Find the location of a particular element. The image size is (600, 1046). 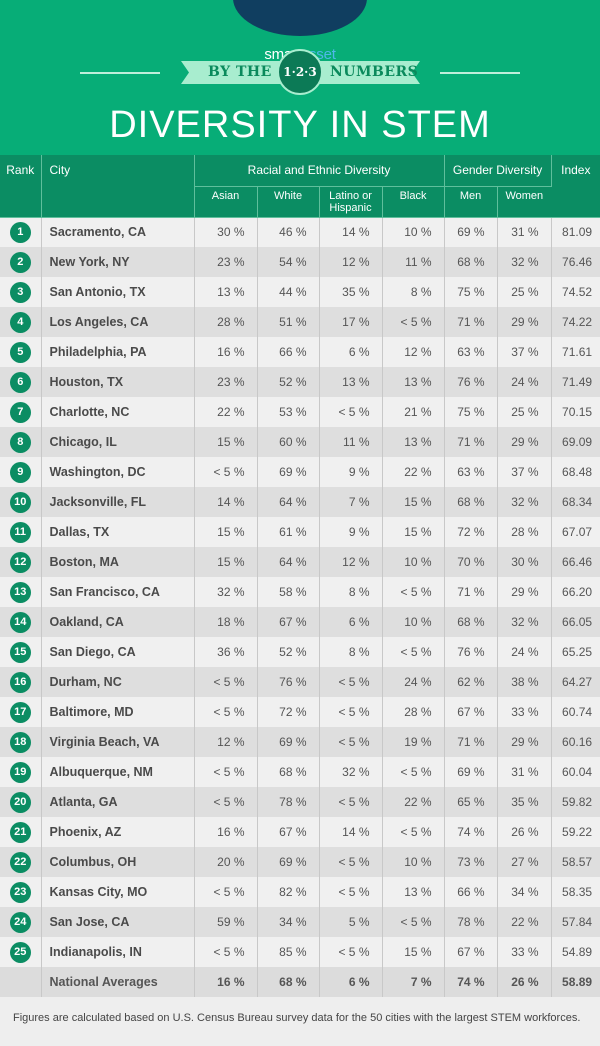

rank-badge: 7 is located at coordinates (20, 412).